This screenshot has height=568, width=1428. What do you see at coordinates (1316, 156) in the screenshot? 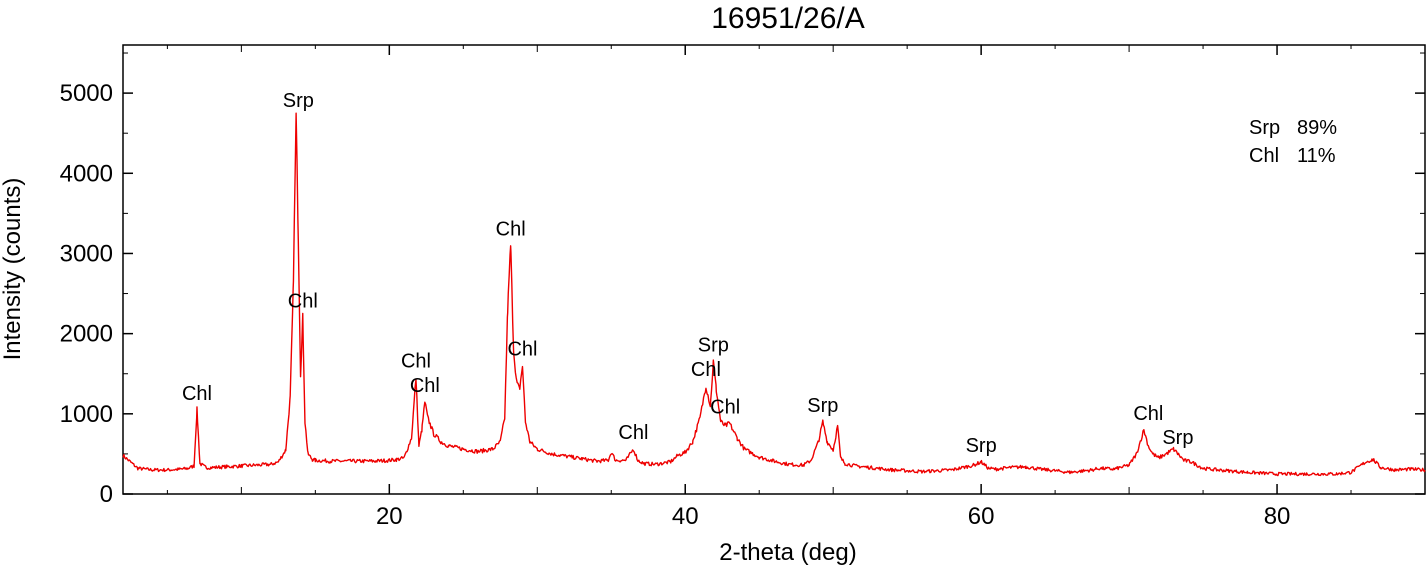
I see `legend-percent: 11%` at bounding box center [1316, 156].